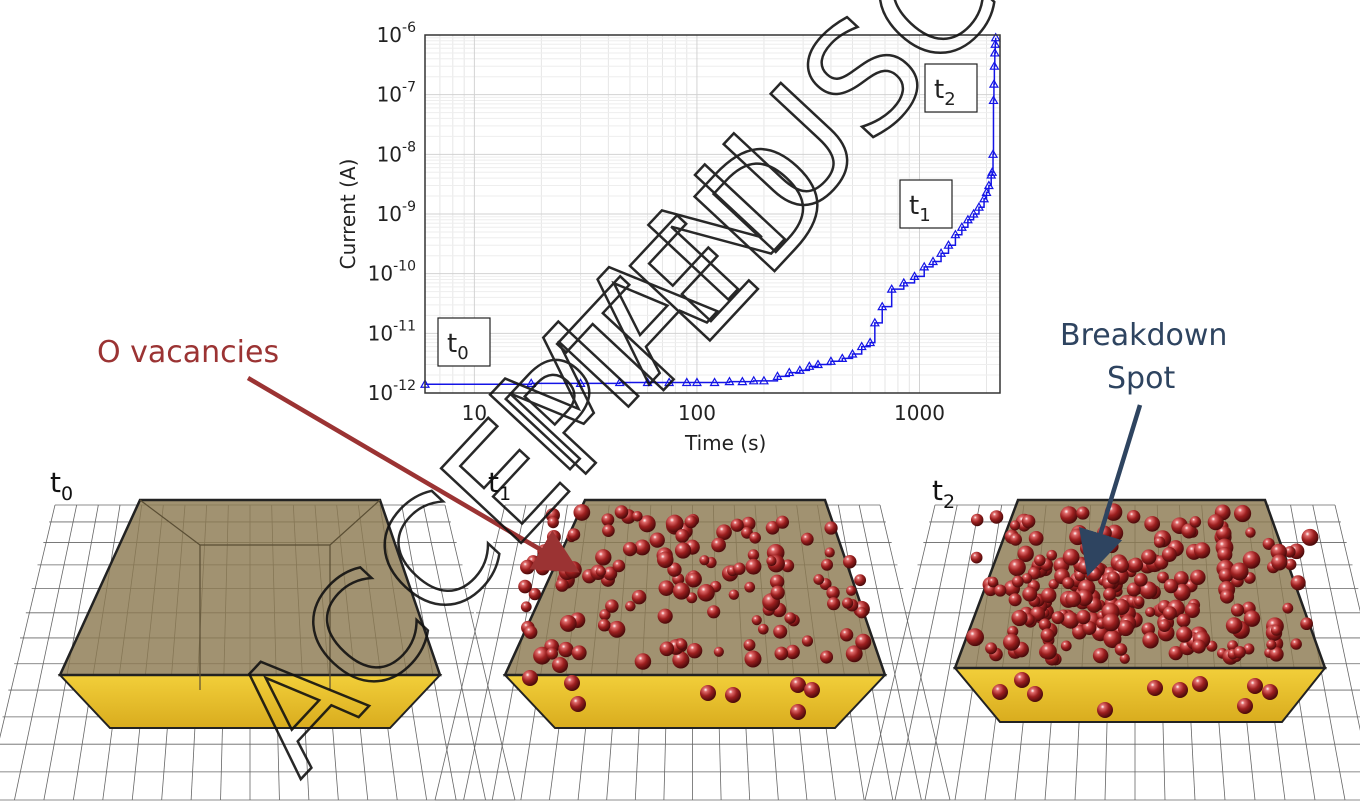  Describe the element at coordinates (355, 522) in the screenshot. I see `slab-edge` at that location.